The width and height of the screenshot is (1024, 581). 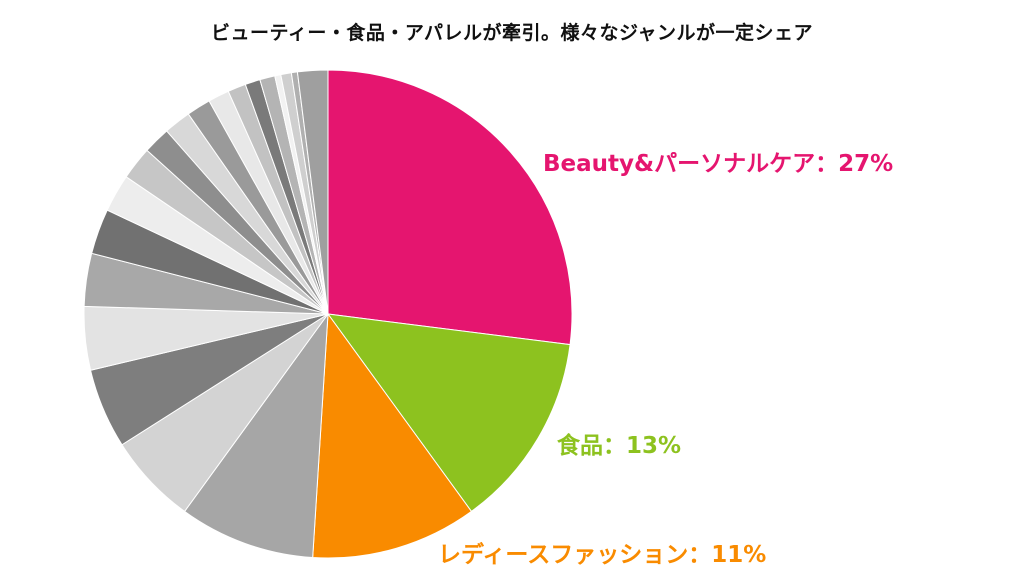 What do you see at coordinates (512, 33) in the screenshot?
I see `chart-title: ビューティー・食品・アパレルが牽引。様々なジャンルが一定シェア` at bounding box center [512, 33].